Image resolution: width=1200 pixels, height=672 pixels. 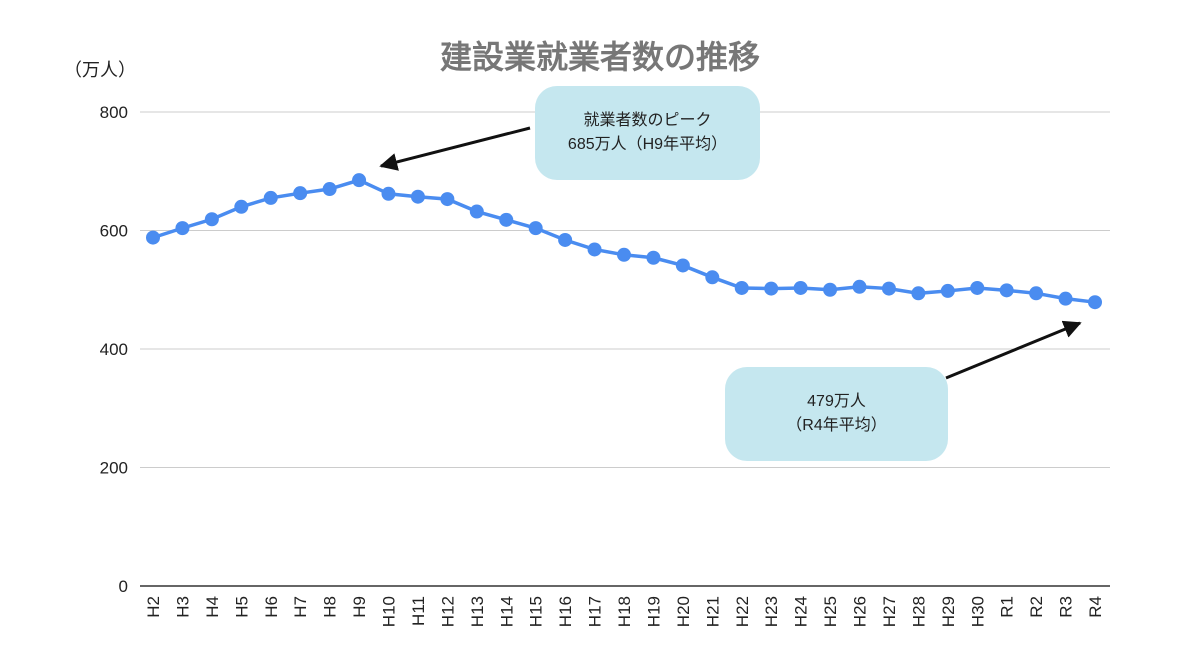 What do you see at coordinates (918, 611) in the screenshot?
I see `x-tick-label: H28` at bounding box center [918, 611].